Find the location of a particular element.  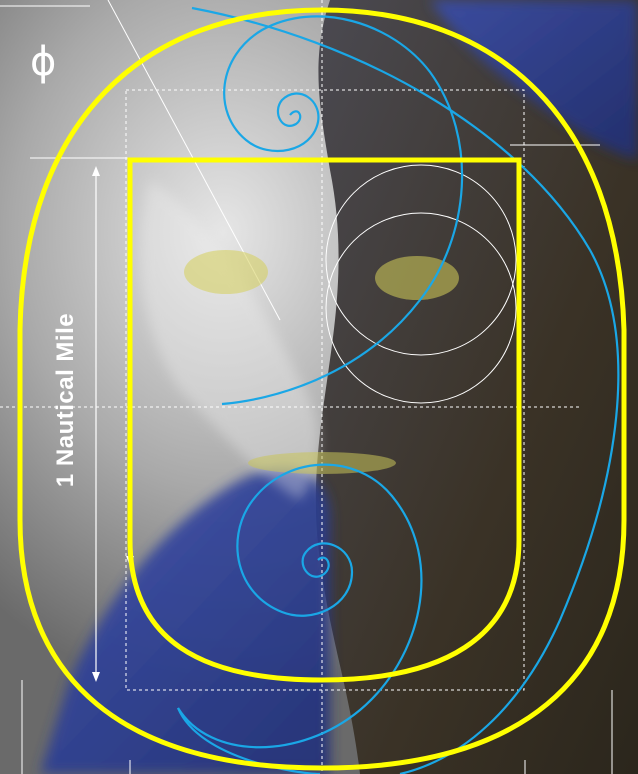

lower-spiral is located at coordinates (300, 606).